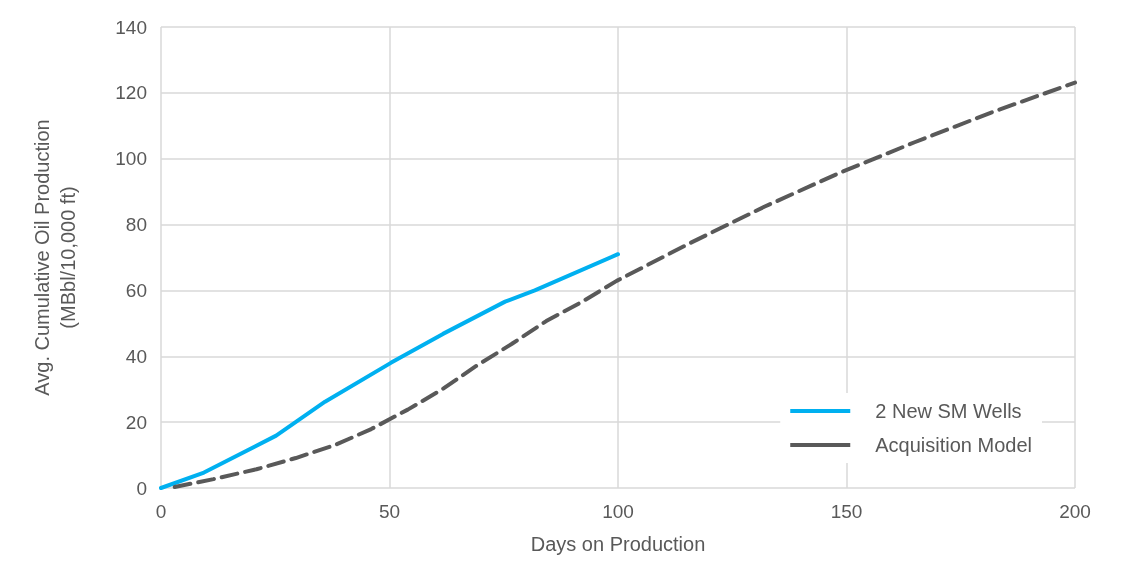 This screenshot has width=1130, height=581. What do you see at coordinates (136, 290) in the screenshot?
I see `y-tick-label: 60` at bounding box center [136, 290].